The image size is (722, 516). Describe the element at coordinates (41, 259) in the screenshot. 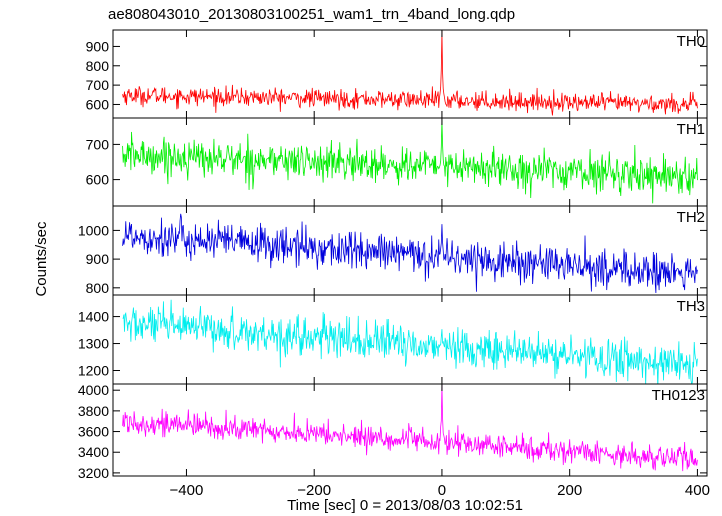

I see `y-axis-label: Counts/sec` at that location.